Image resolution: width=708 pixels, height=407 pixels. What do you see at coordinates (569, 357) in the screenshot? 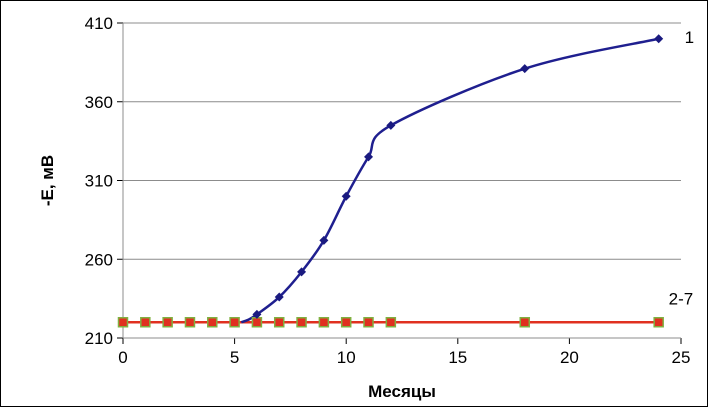
I see `x-tick-label: 20` at bounding box center [569, 357].